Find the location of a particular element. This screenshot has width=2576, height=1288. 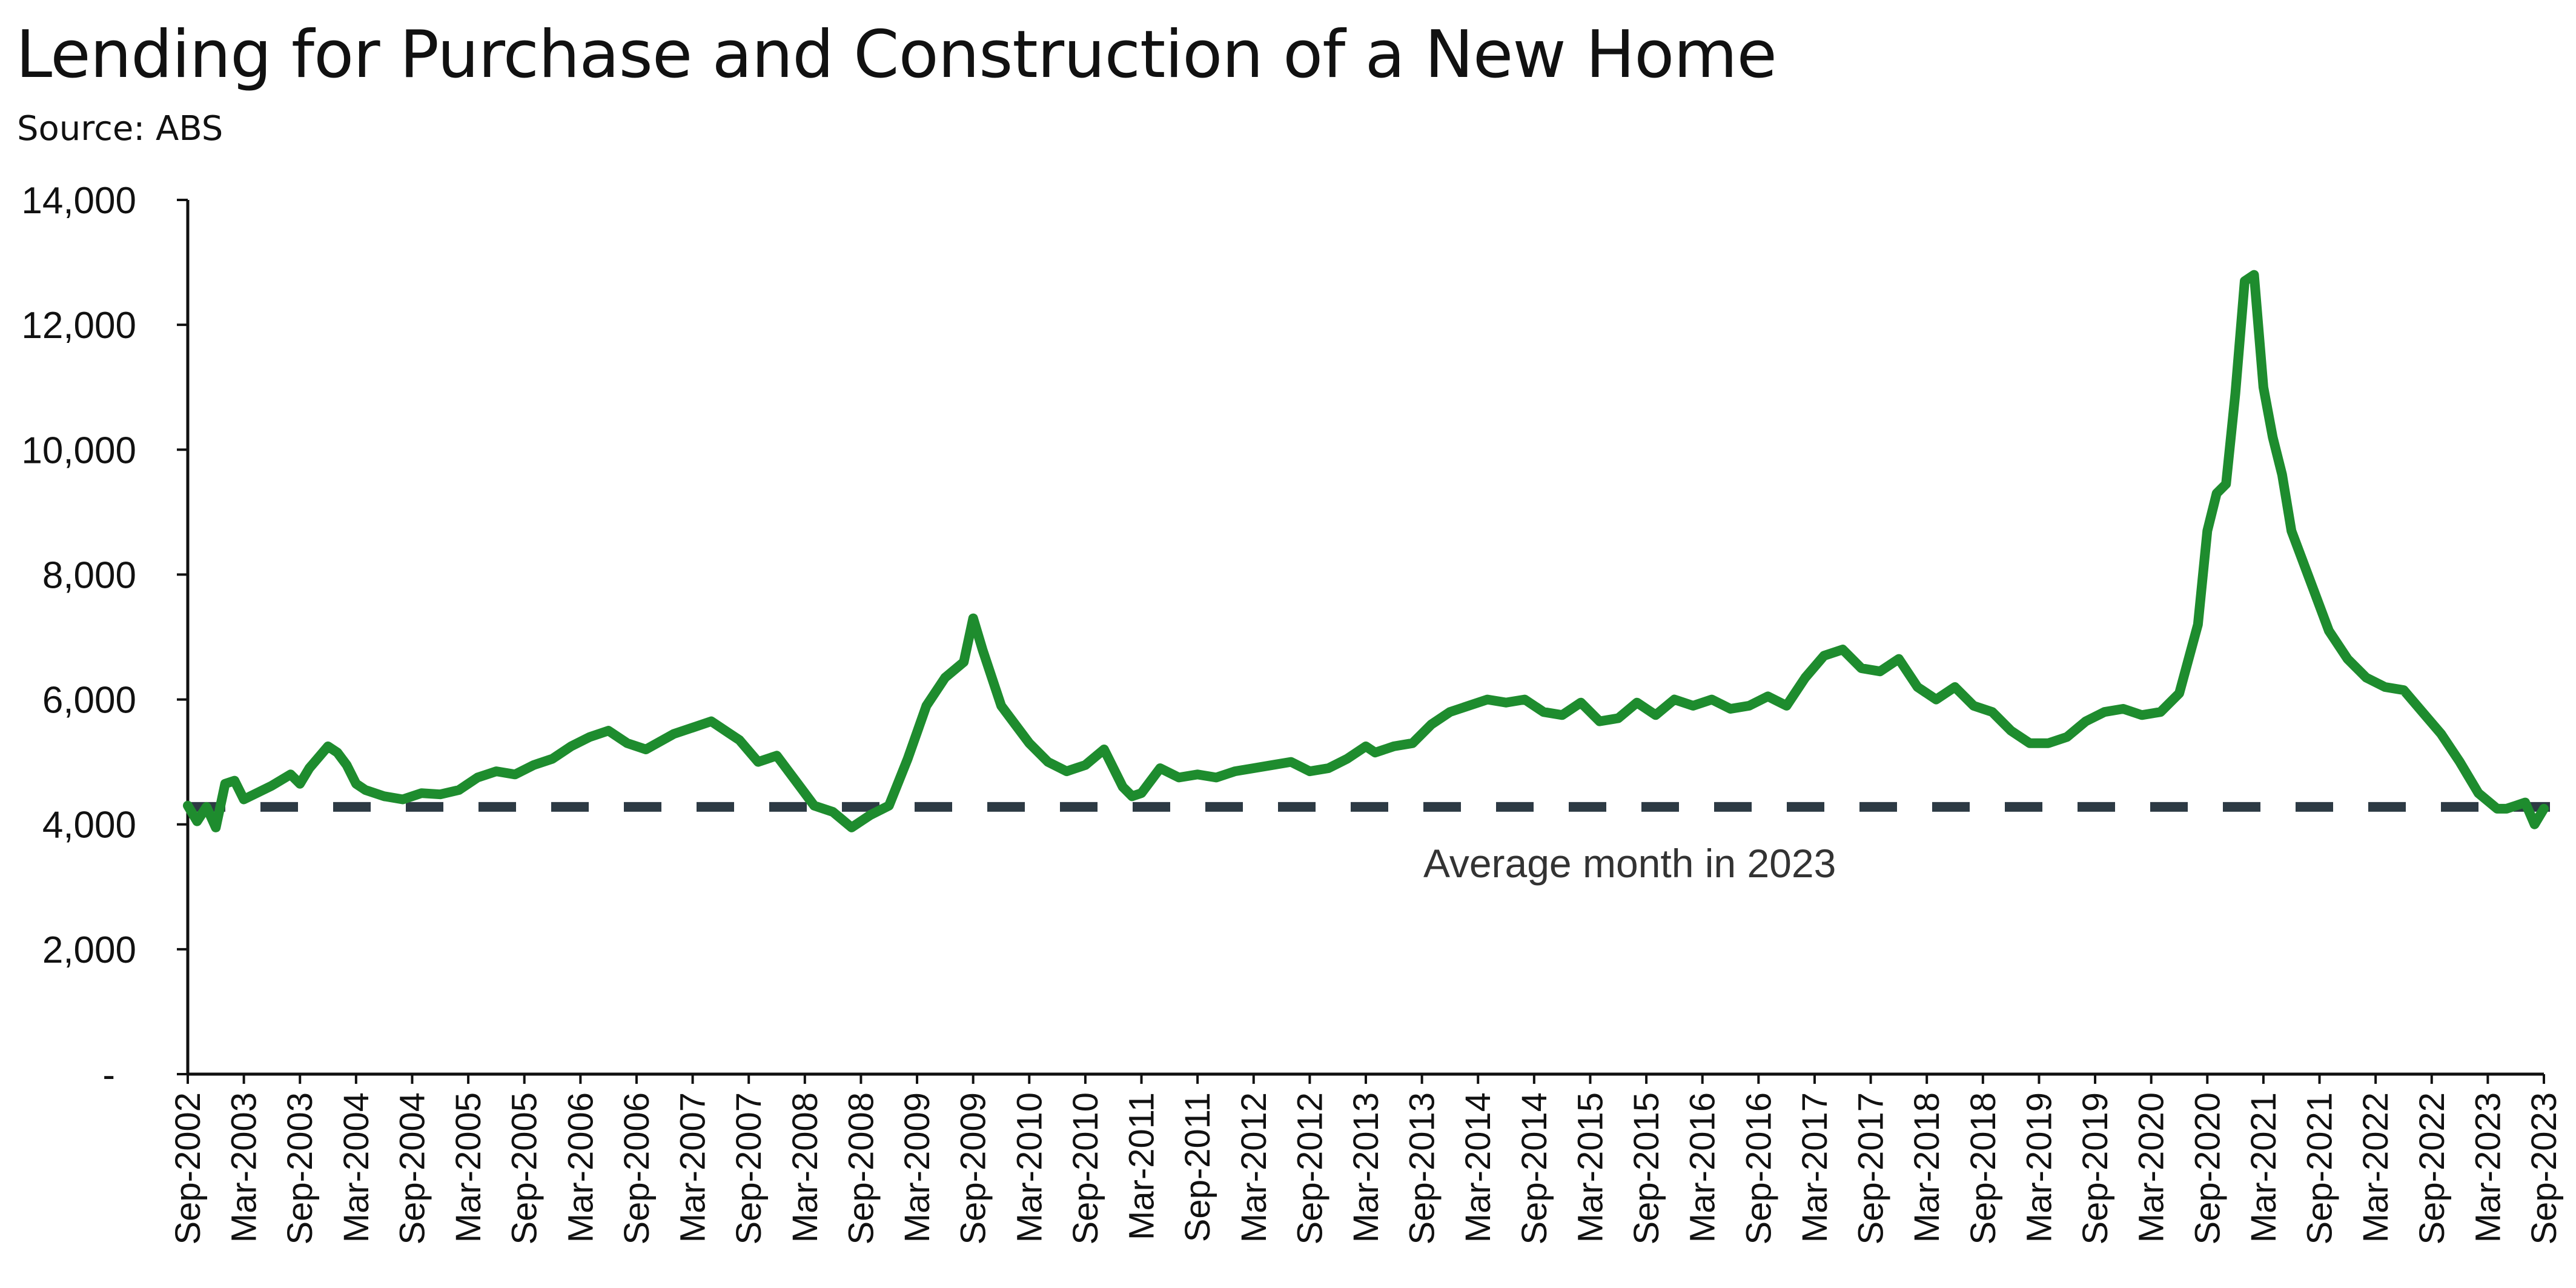

x-tick-label: Sep-2019 is located at coordinates (2095, 1168).